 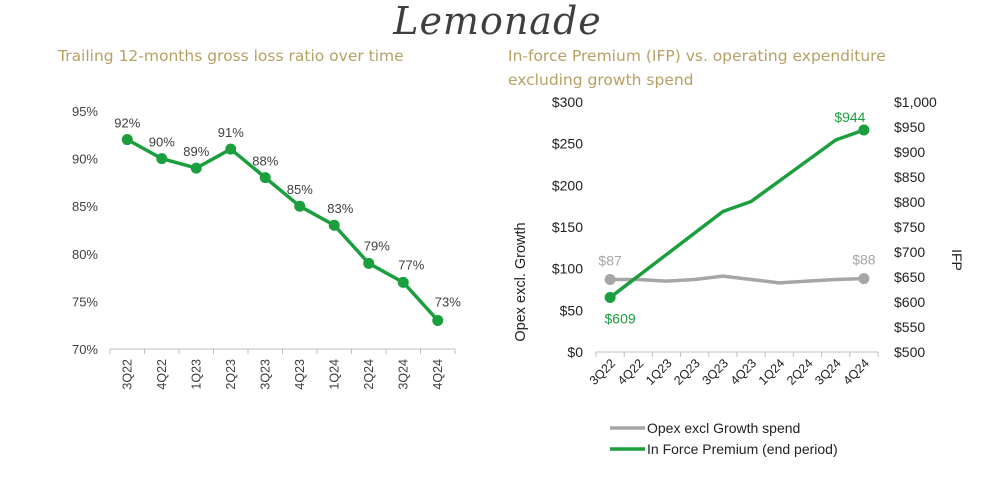 I want to click on loss-ratio-data-label: 83%, so click(x=340, y=208).